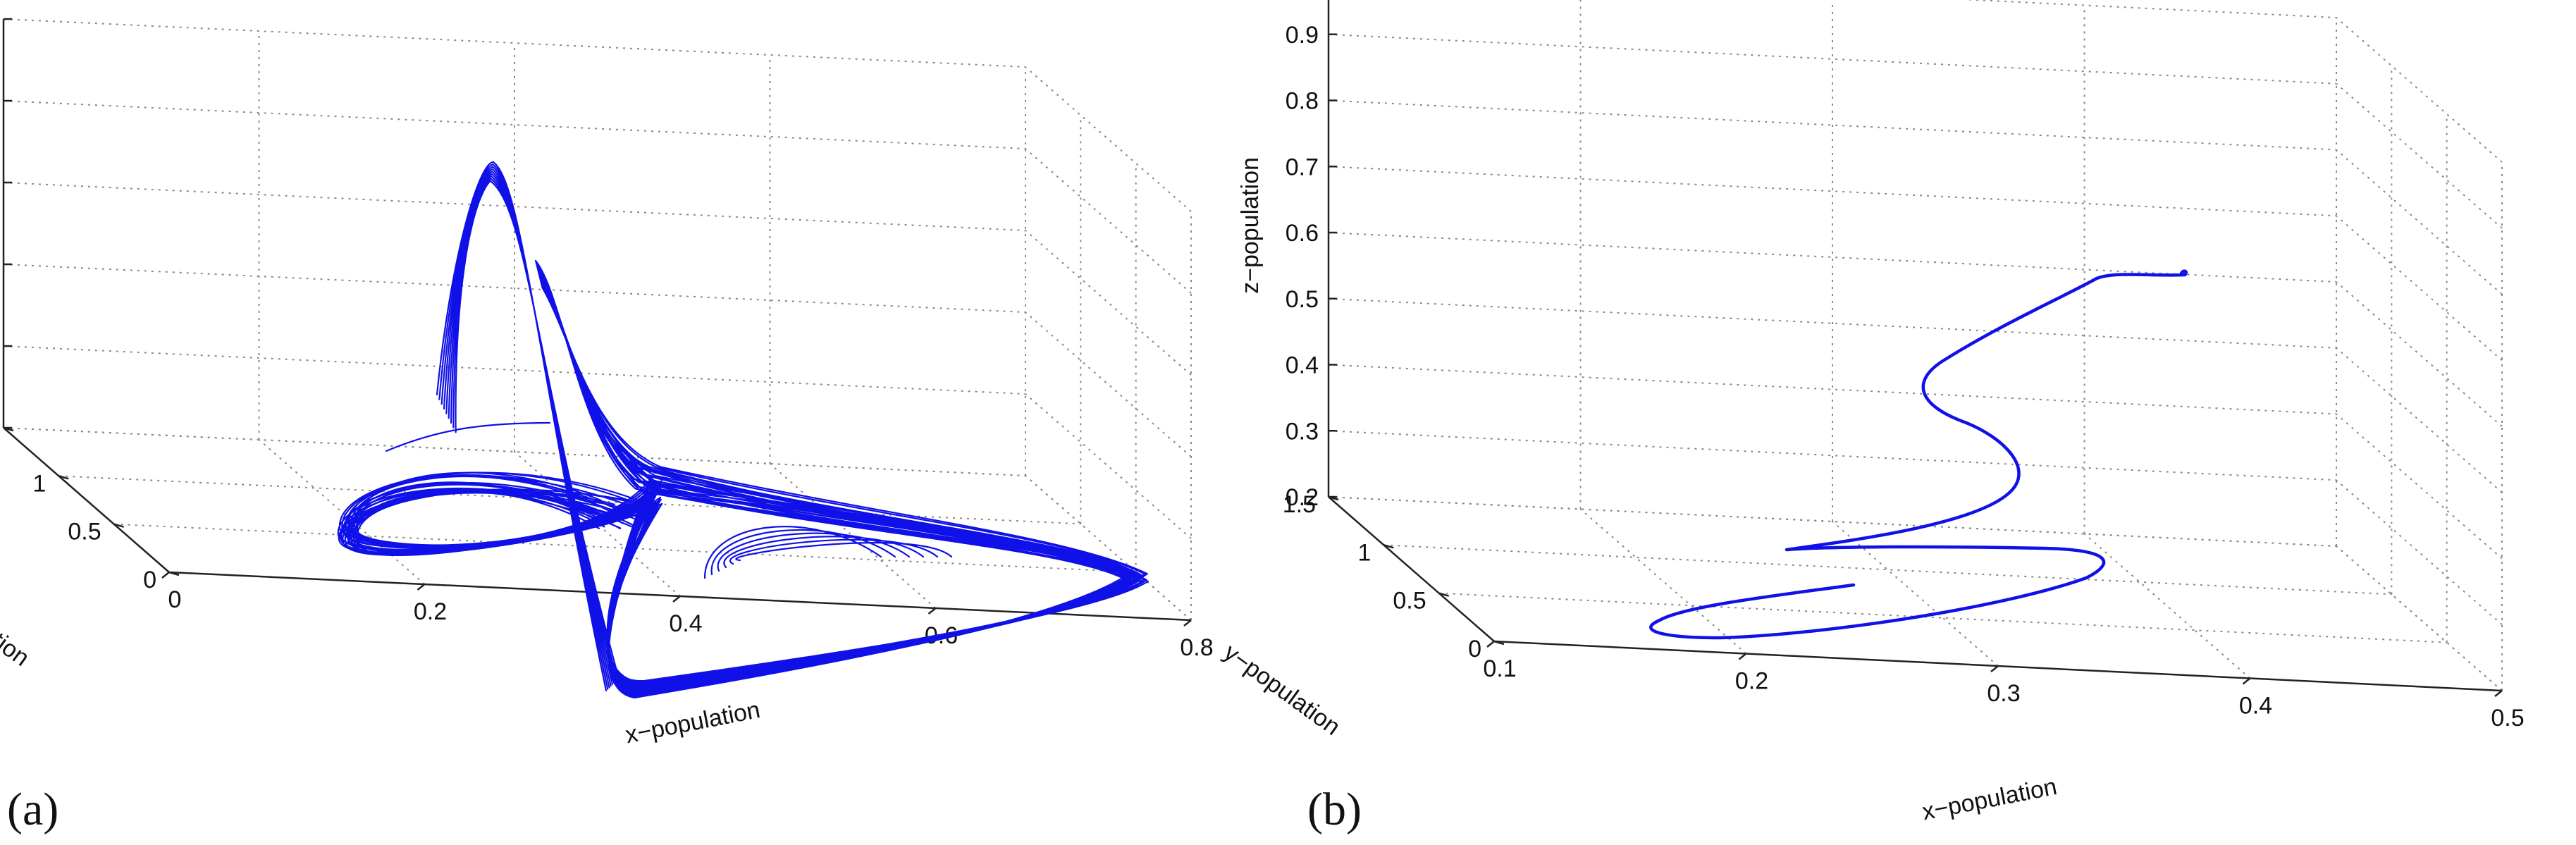 The height and width of the screenshot is (845, 2576). What do you see at coordinates (430, 611) in the screenshot?
I see `a-x-tick-label-1: 0.2` at bounding box center [430, 611].